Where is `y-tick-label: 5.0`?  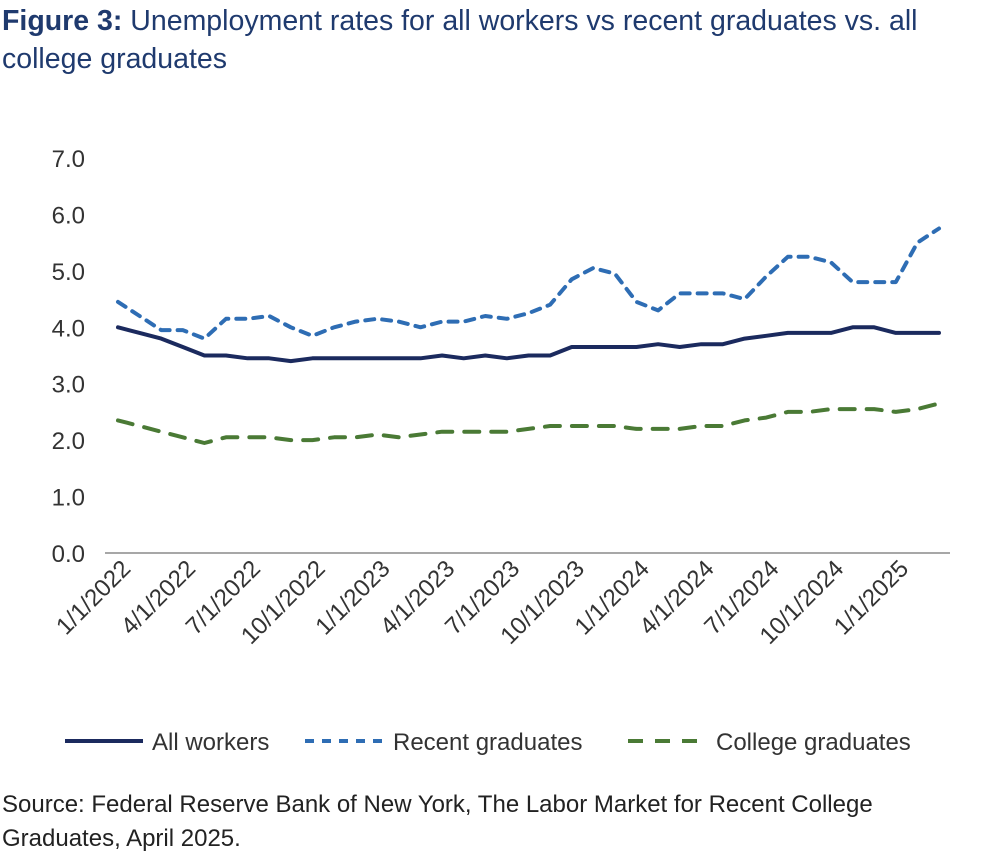
y-tick-label: 5.0 is located at coordinates (68, 272).